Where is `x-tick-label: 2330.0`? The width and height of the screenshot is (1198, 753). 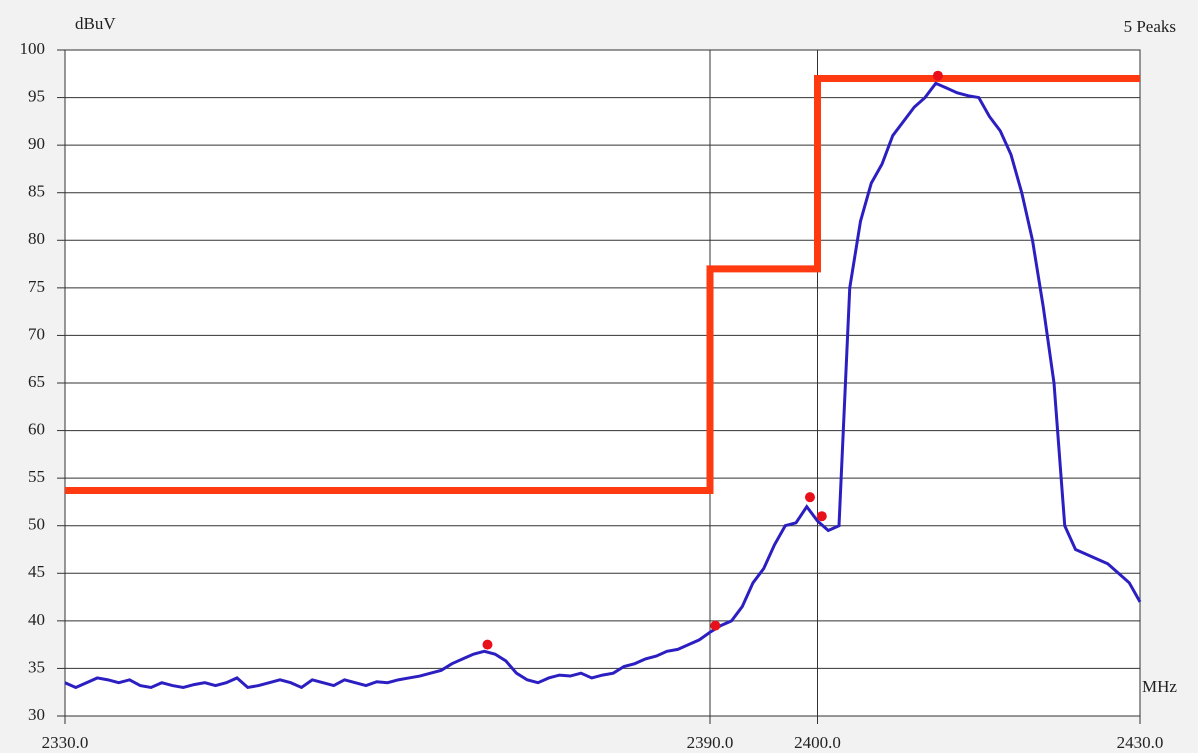
x-tick-label: 2330.0 is located at coordinates (65, 742).